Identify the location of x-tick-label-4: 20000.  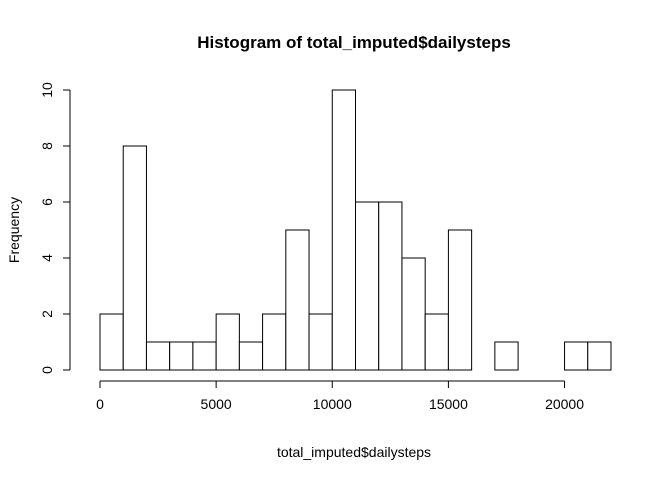
(564, 404).